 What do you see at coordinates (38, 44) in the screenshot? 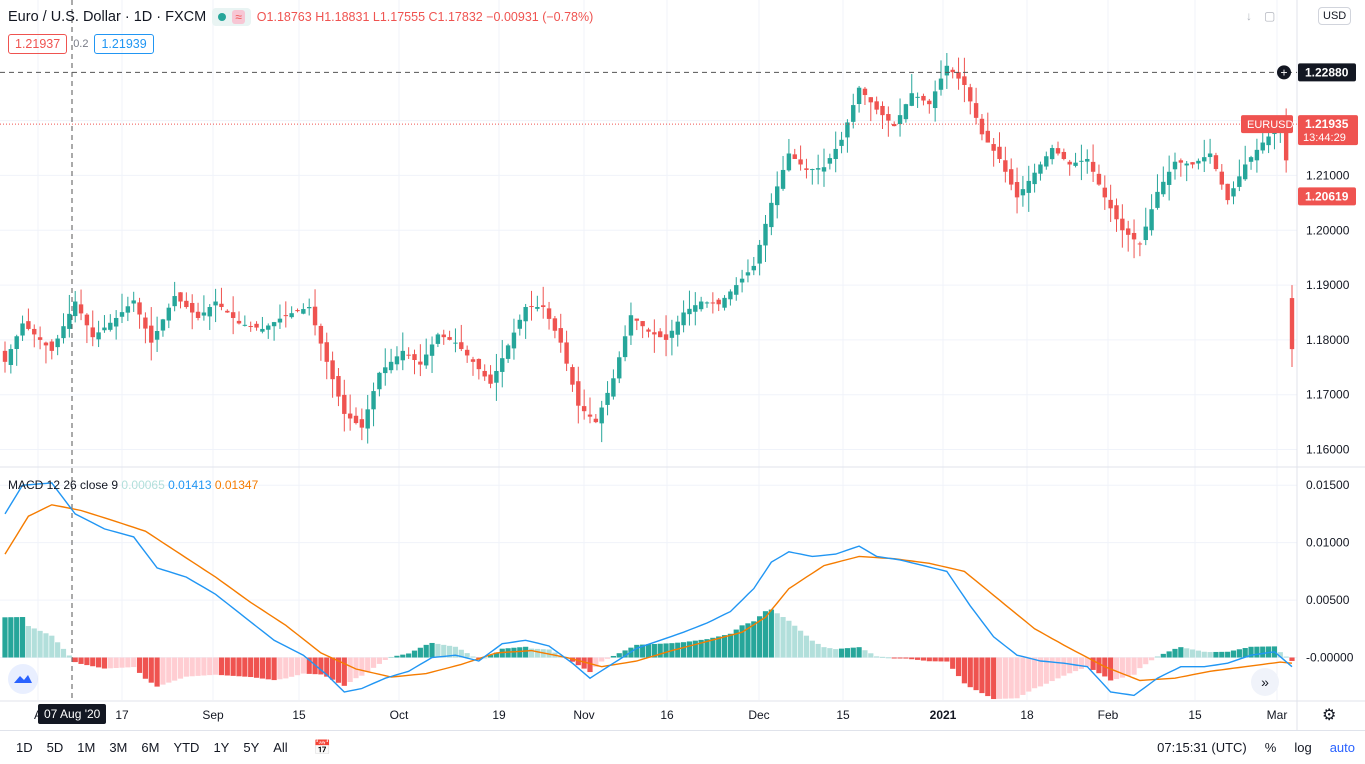
I see `bid-button: 1.21937` at bounding box center [38, 44].